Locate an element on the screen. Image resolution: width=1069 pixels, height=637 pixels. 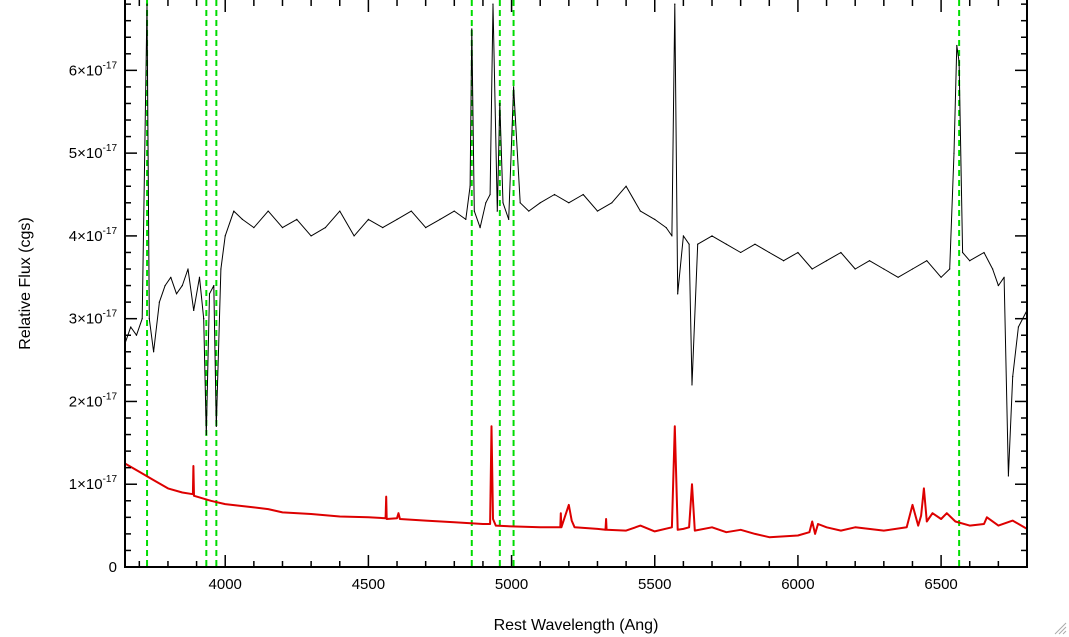
x-tick-label: 5500 is located at coordinates (654, 584).